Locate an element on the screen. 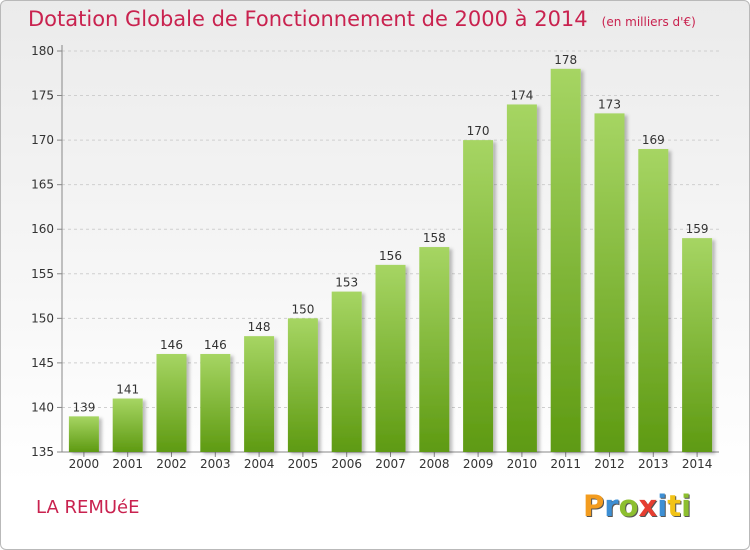 The width and height of the screenshot is (750, 550). x-tick-label: 2014 is located at coordinates (697, 464).